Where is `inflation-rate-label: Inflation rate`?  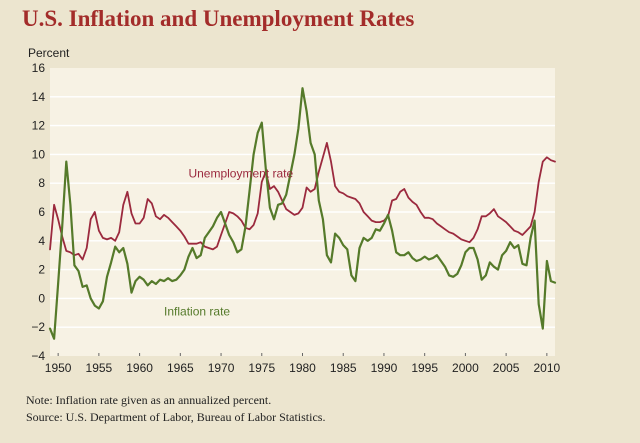
inflation-rate-label: Inflation rate is located at coordinates (197, 312).